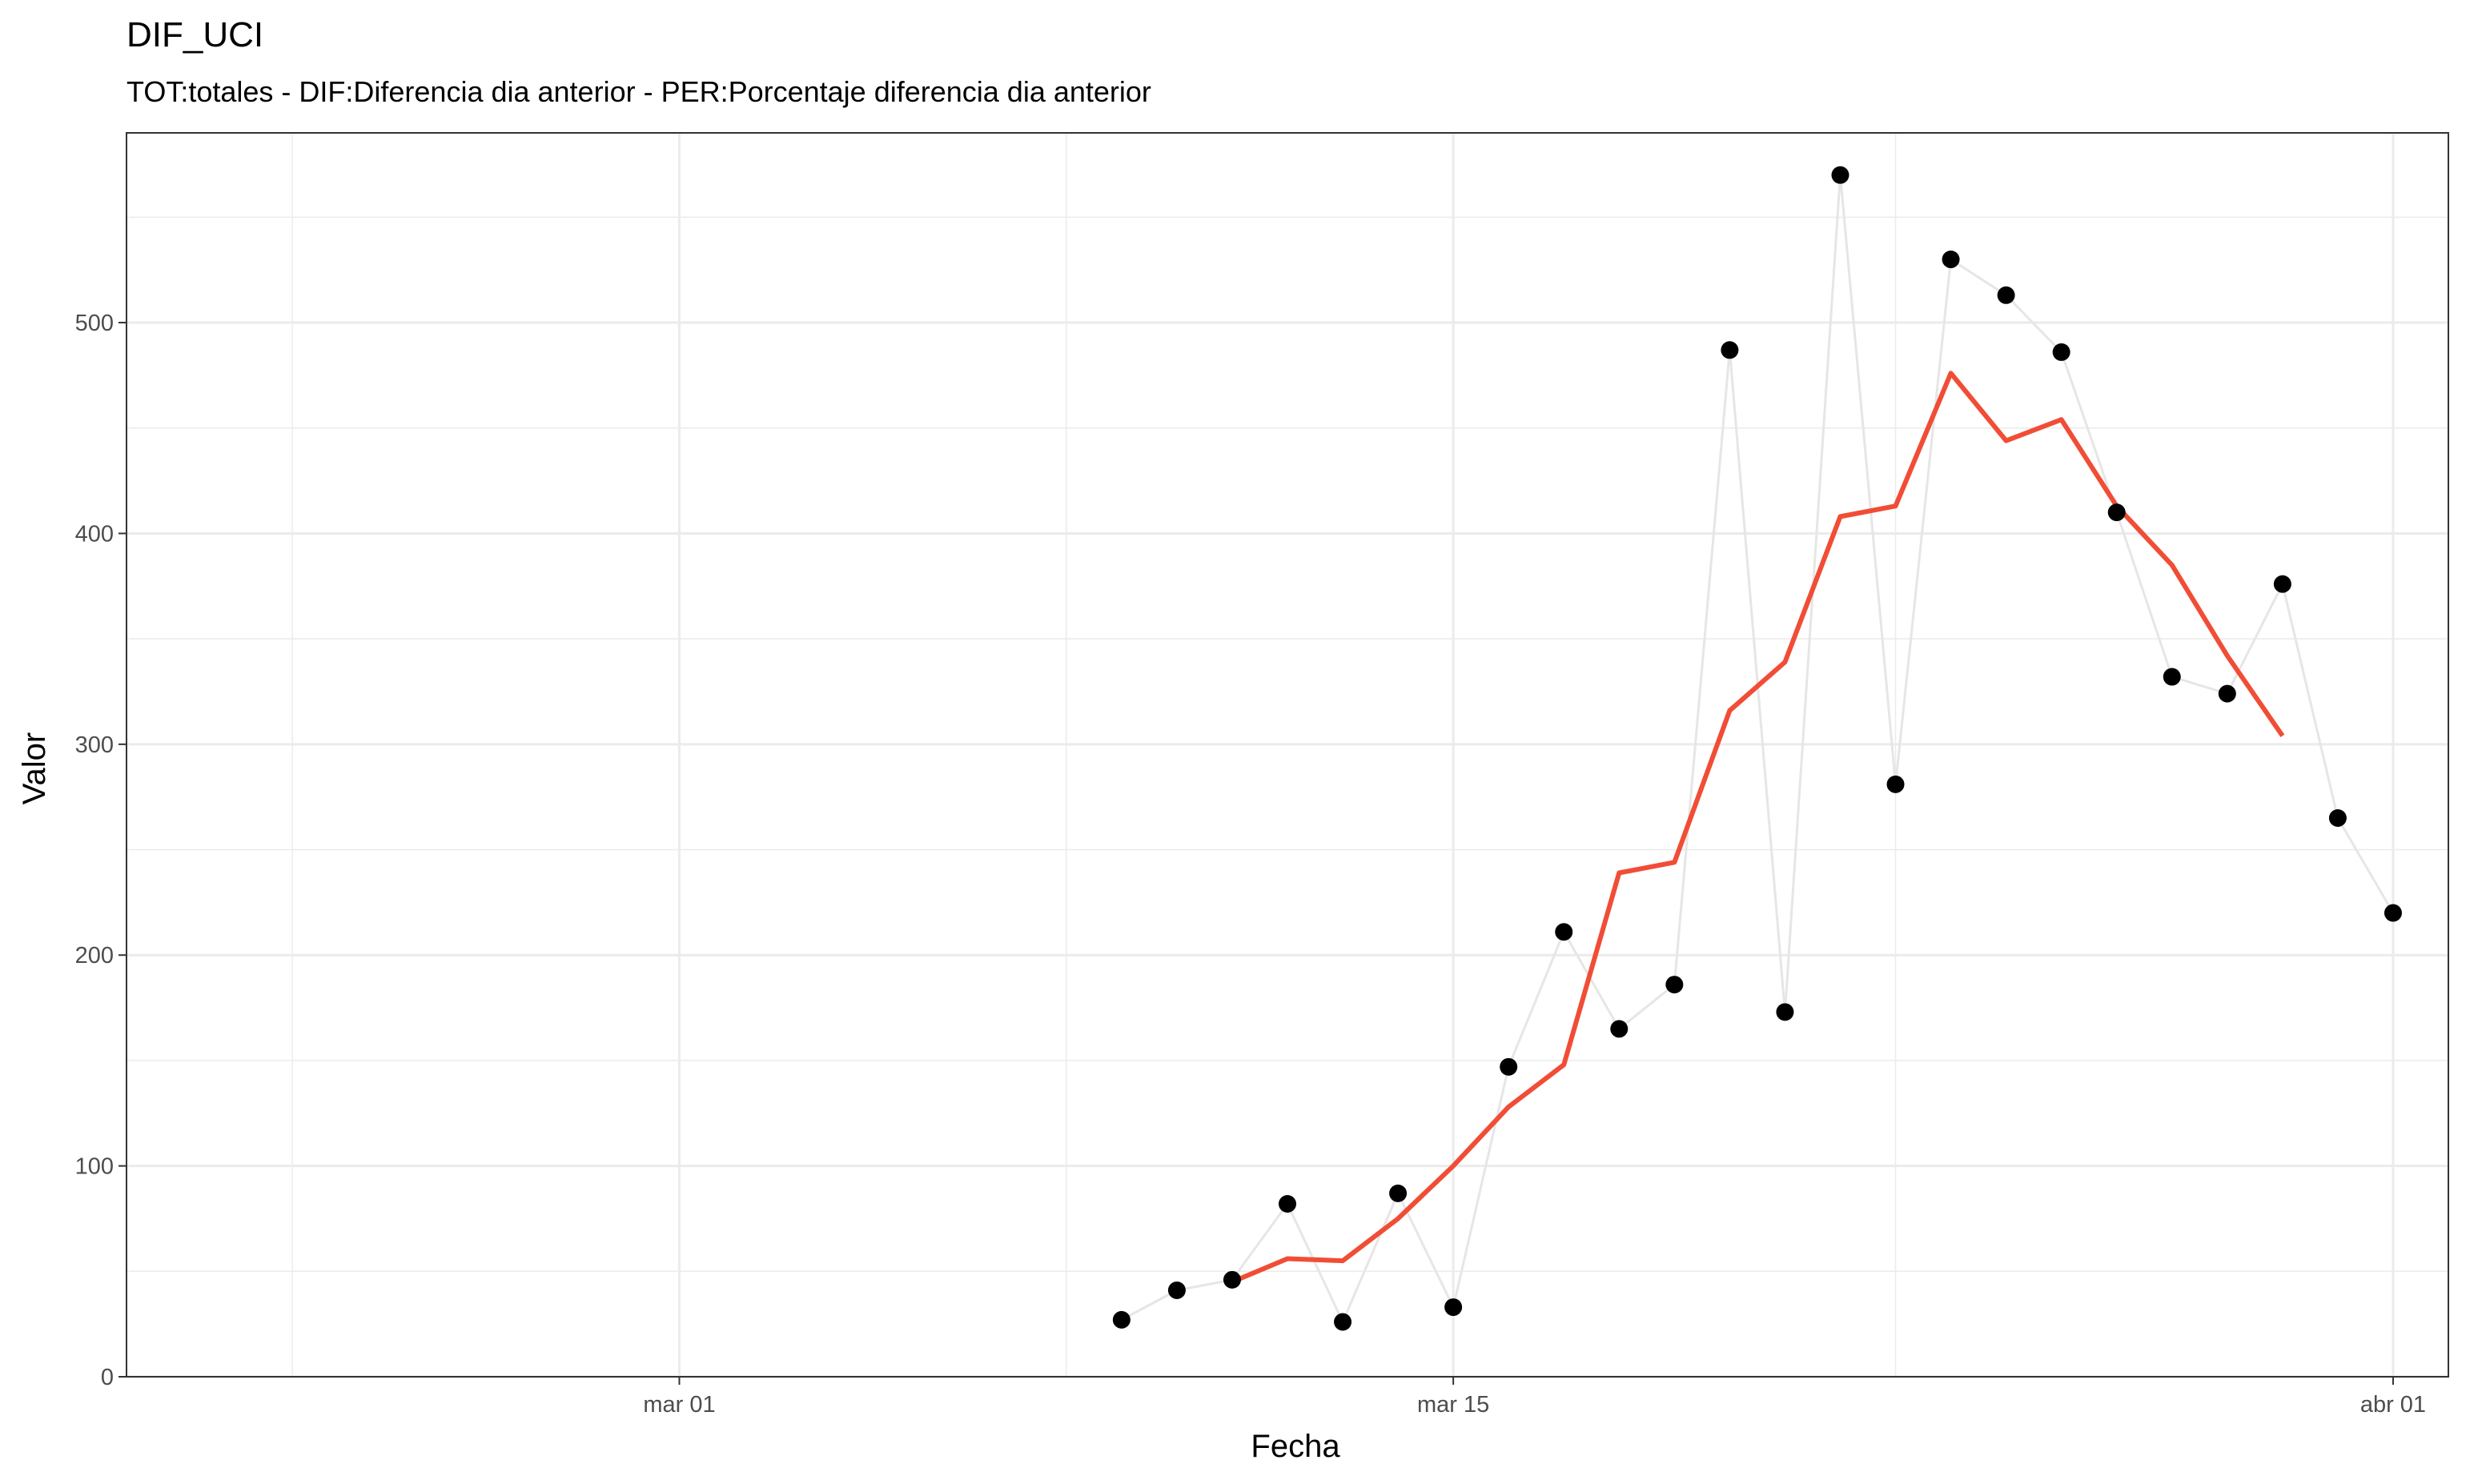 Image resolution: width=2478 pixels, height=1484 pixels. What do you see at coordinates (2393, 1405) in the screenshot?
I see `x-tick-label: abr 01` at bounding box center [2393, 1405].